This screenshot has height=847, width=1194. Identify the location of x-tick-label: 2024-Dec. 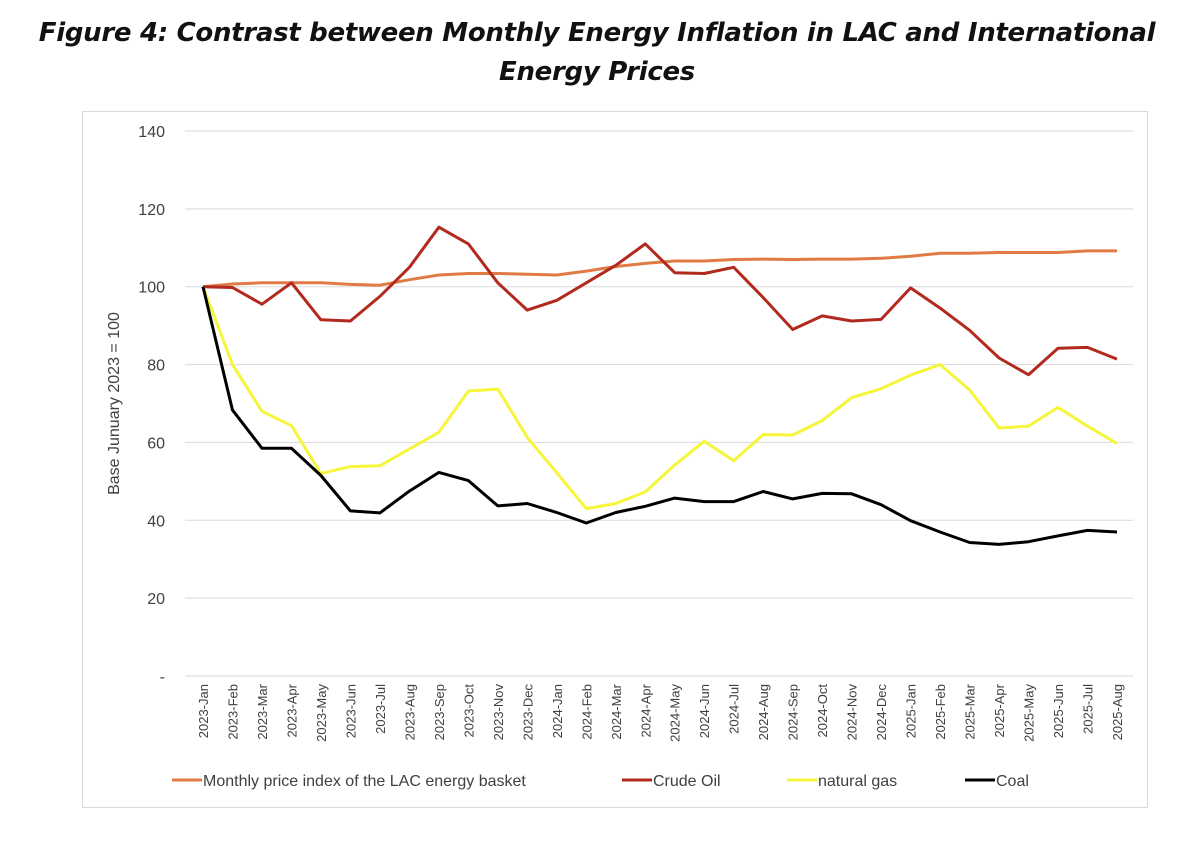
(881, 712).